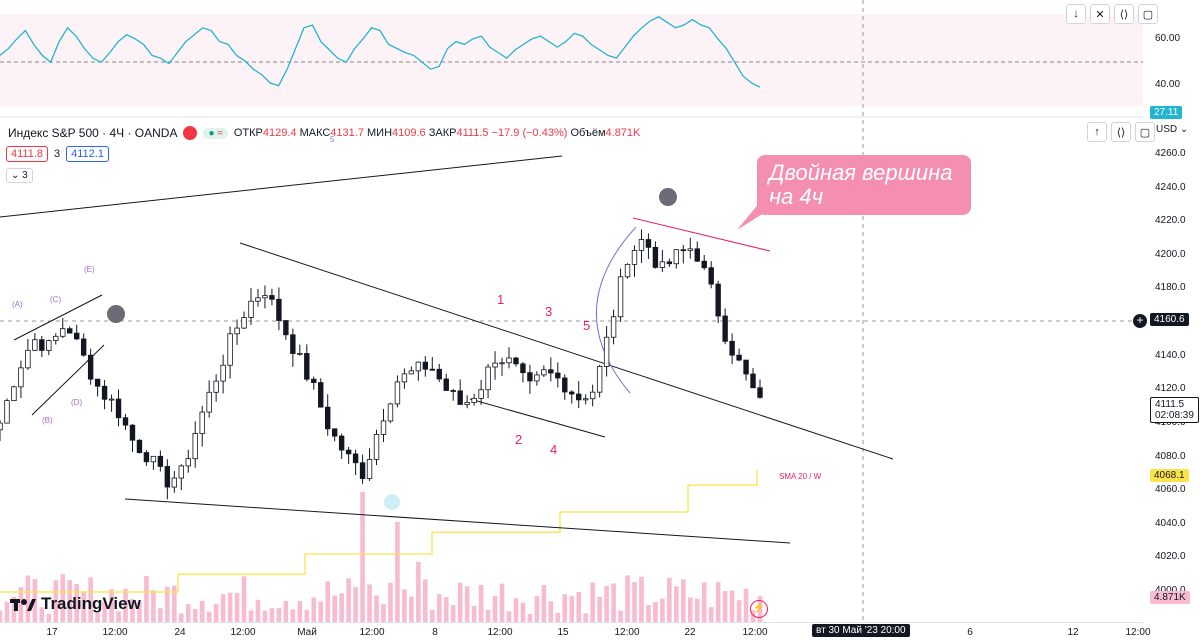  What do you see at coordinates (1148, 14) in the screenshot?
I see `maximize-button: ▢` at bounding box center [1148, 14].